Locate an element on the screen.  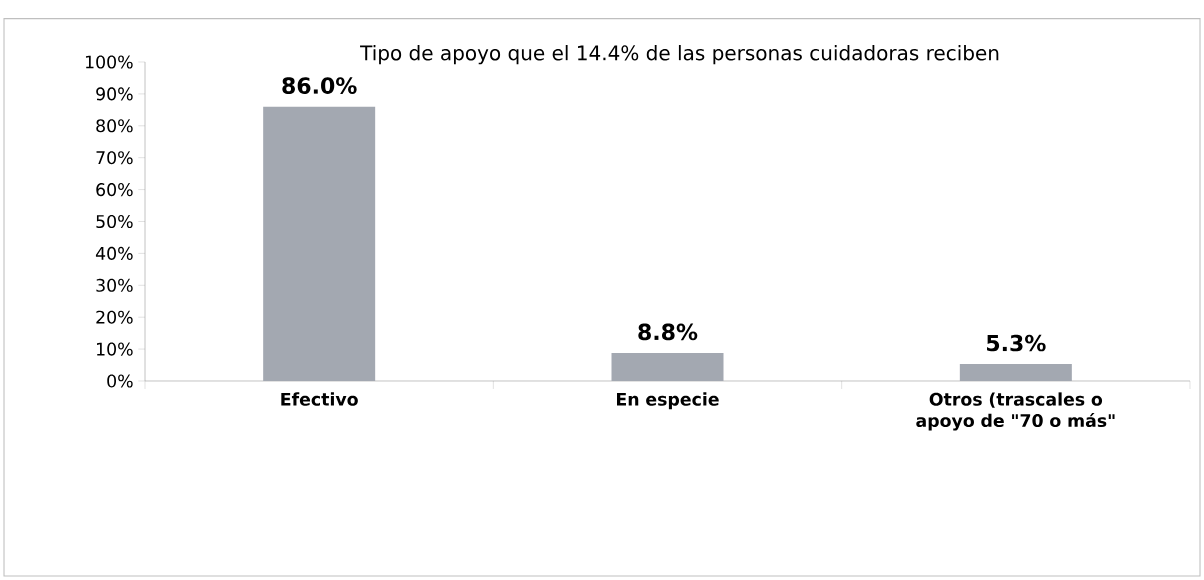
y-tick-label: 80% is located at coordinates (114, 126).